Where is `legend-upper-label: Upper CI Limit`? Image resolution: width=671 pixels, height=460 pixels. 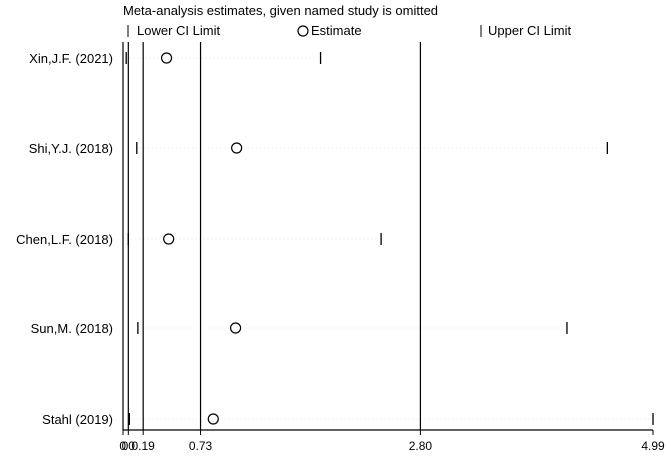
legend-upper-label: Upper CI Limit is located at coordinates (529, 30).